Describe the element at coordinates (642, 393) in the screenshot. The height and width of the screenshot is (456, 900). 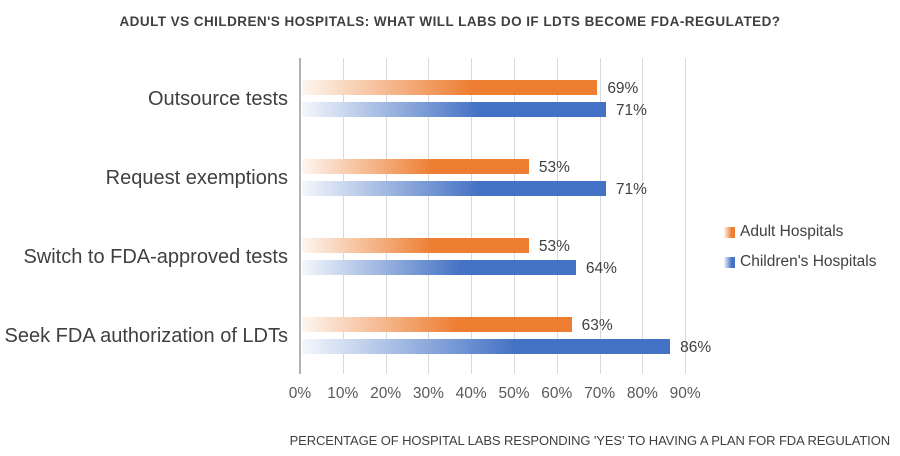
I see `x-tick-label: 80%` at that location.